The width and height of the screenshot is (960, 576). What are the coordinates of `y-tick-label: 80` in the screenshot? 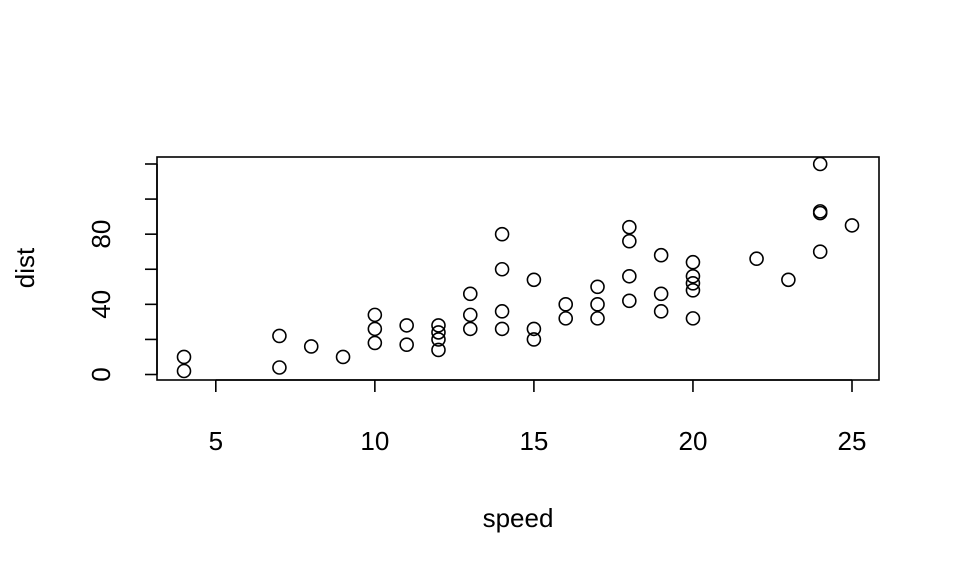 It's located at (101, 234).